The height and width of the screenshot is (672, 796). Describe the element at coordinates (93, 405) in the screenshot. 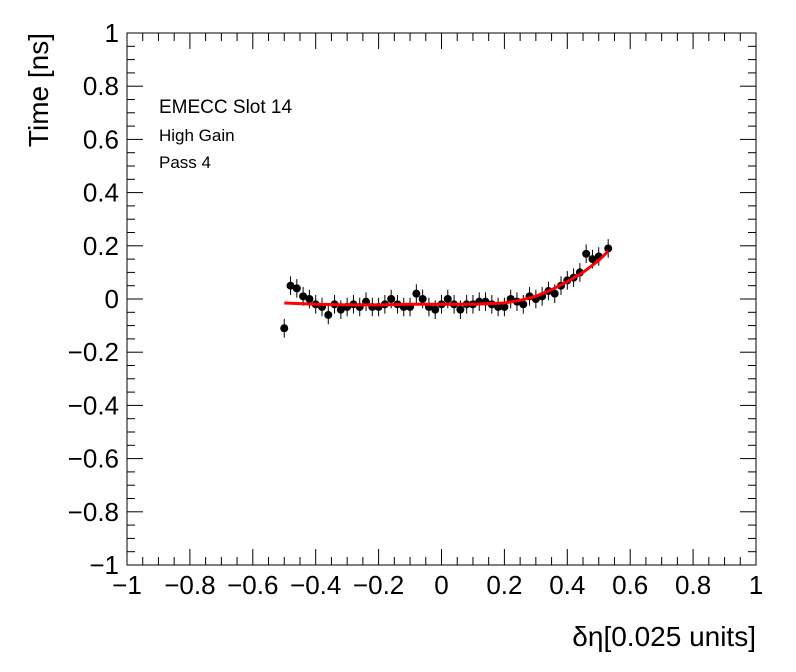

I see `y-tick-label: −0.4` at that location.